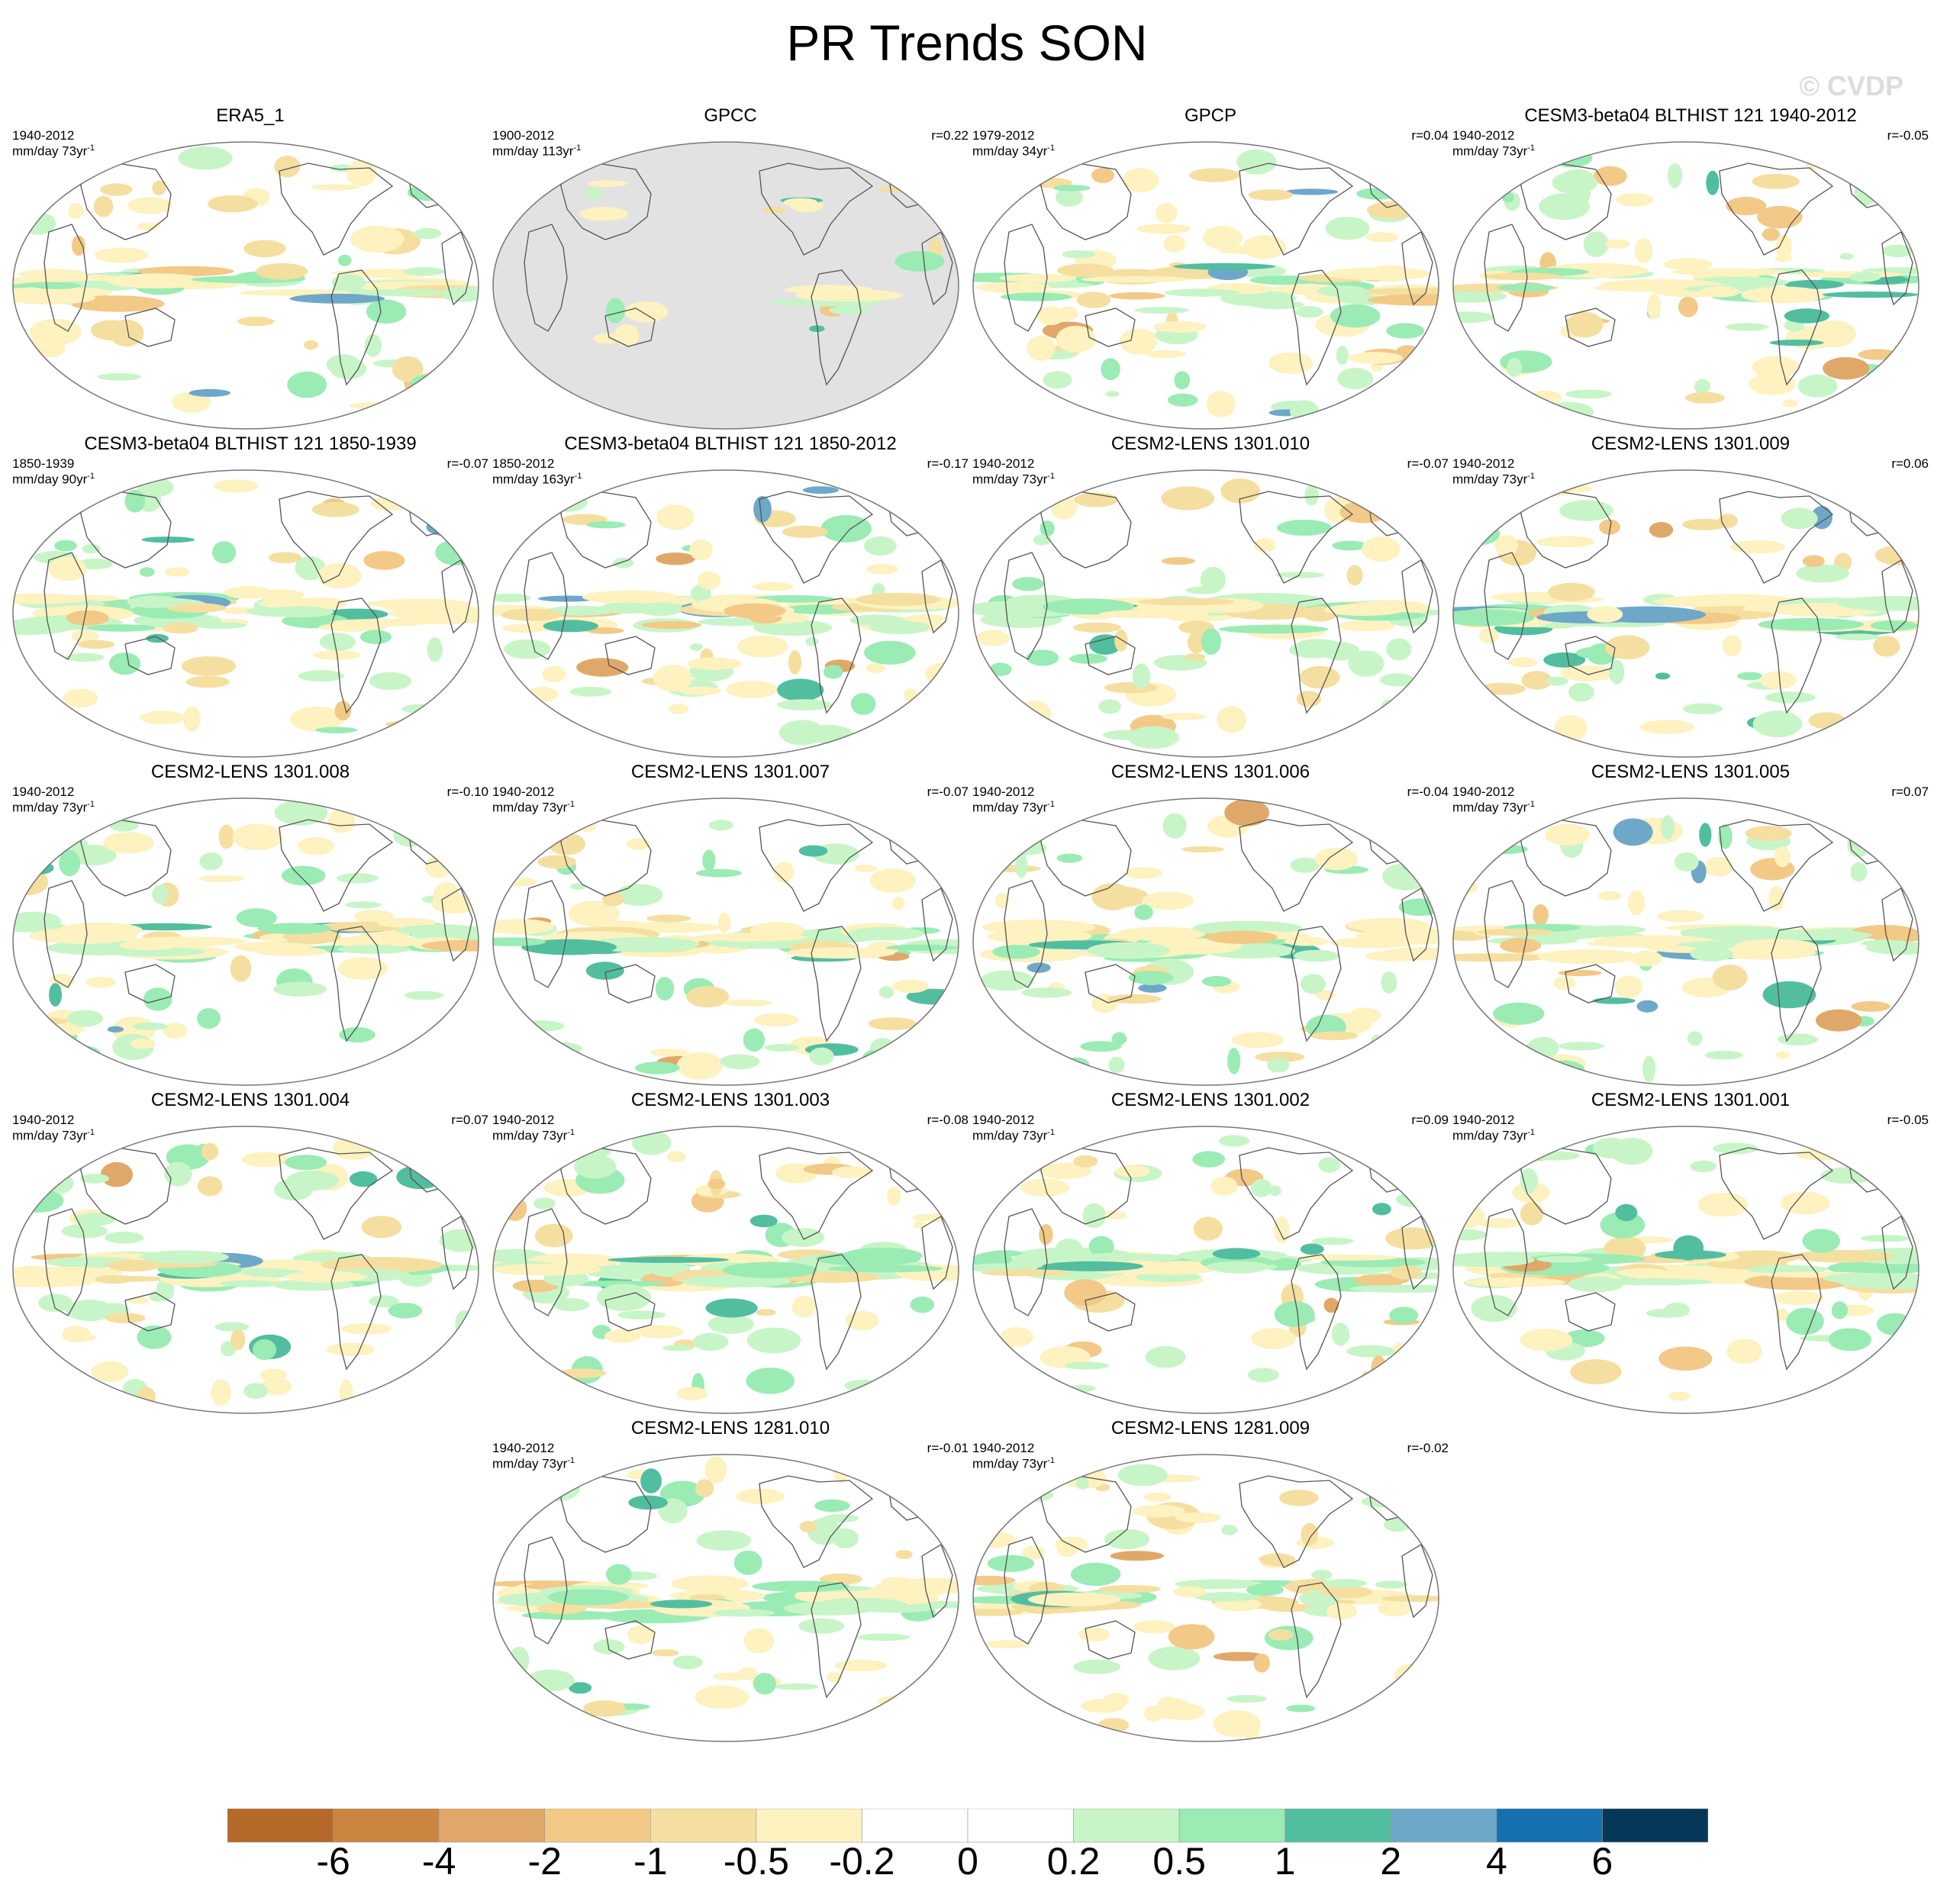 The width and height of the screenshot is (1934, 1904). Describe the element at coordinates (1908, 1120) in the screenshot. I see `panel-correlation: r=-0.05` at that location.